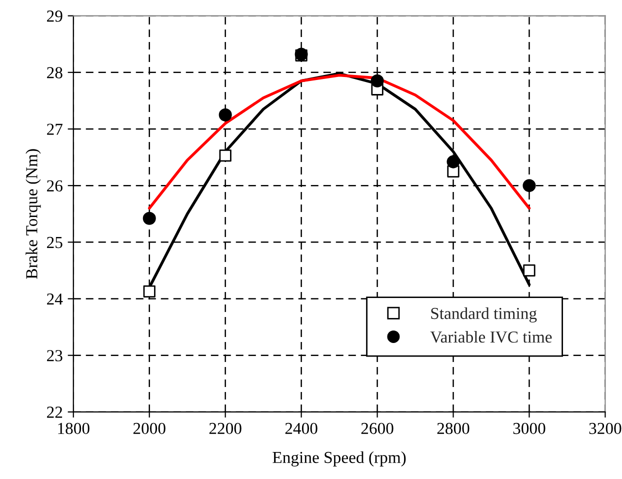 Image resolution: width=622 pixels, height=479 pixels. What do you see at coordinates (339, 459) in the screenshot?
I see `x-axis-title: Engine Speed (rpm)` at bounding box center [339, 459].